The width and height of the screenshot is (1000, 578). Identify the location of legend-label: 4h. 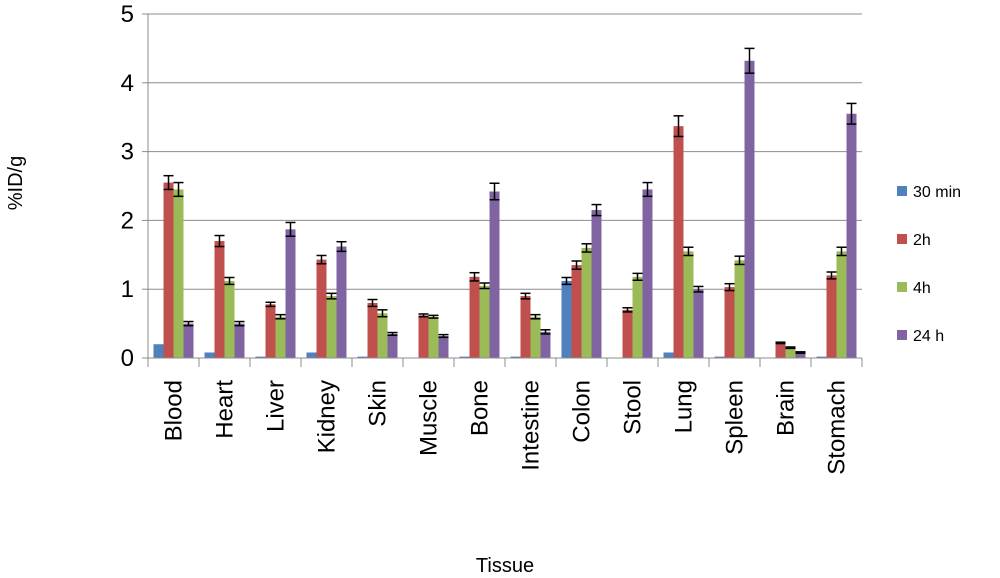
(922, 288).